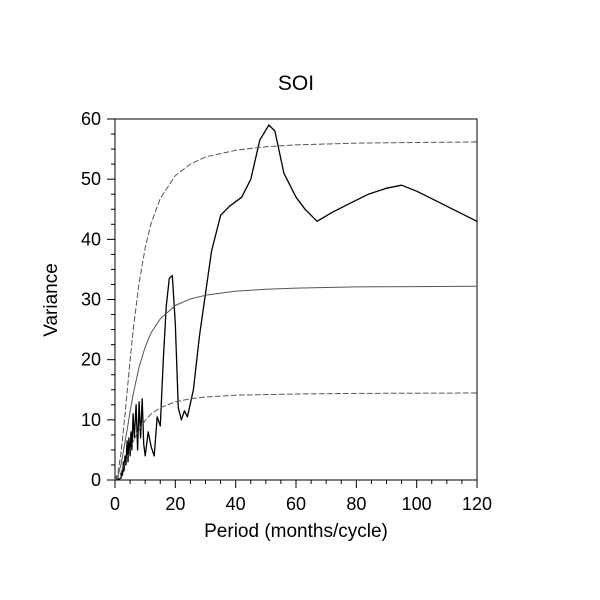 This screenshot has width=600, height=600. I want to click on y-tick-label: 20, so click(91, 360).